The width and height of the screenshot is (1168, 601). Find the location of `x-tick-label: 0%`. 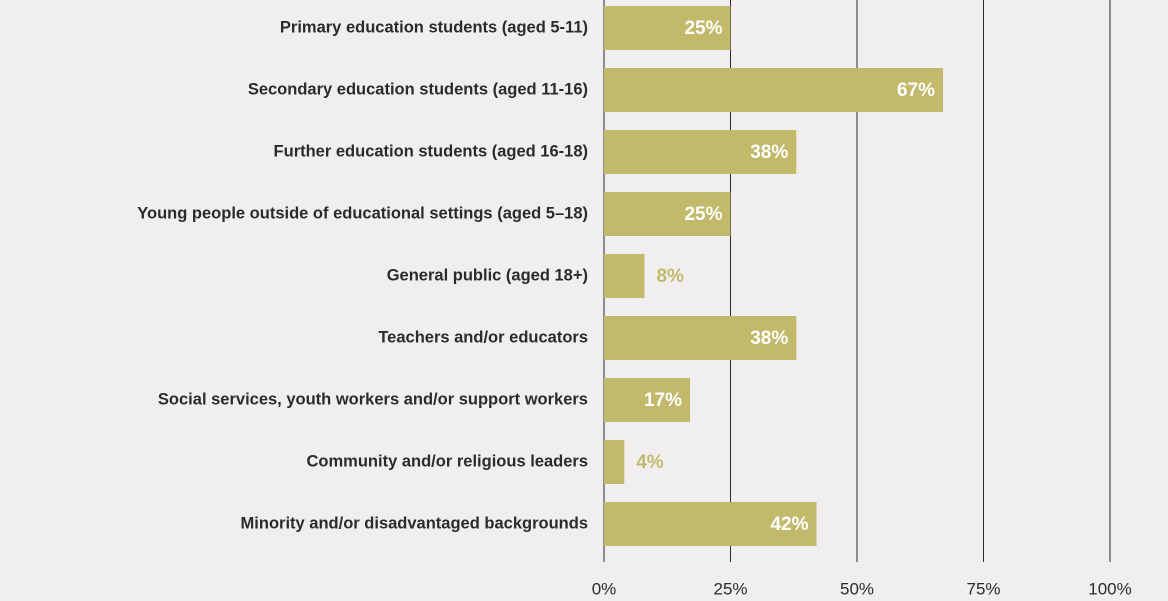

x-tick-label: 0% is located at coordinates (604, 588).